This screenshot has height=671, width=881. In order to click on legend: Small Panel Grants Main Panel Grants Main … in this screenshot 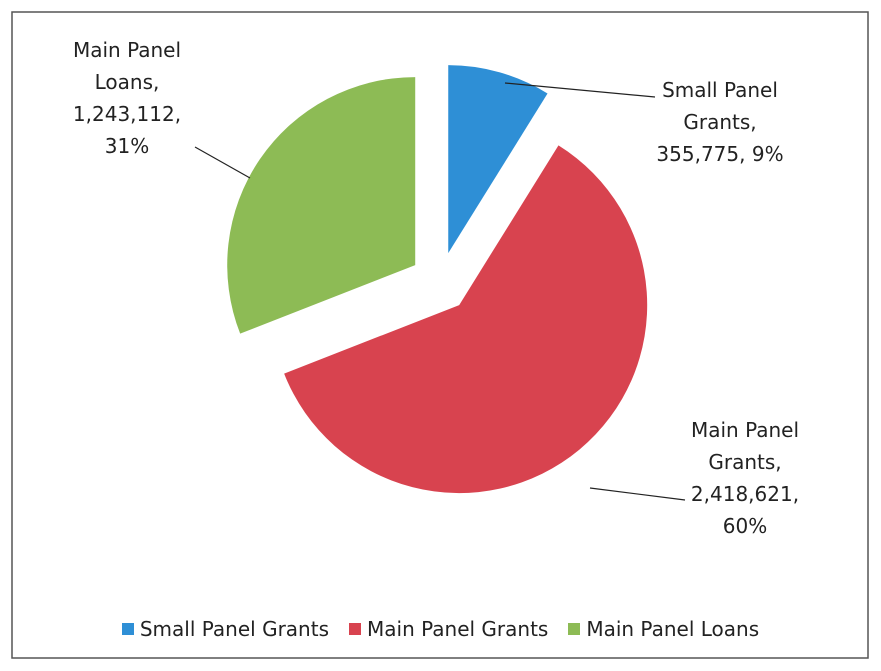, I will do `click(440, 629)`.